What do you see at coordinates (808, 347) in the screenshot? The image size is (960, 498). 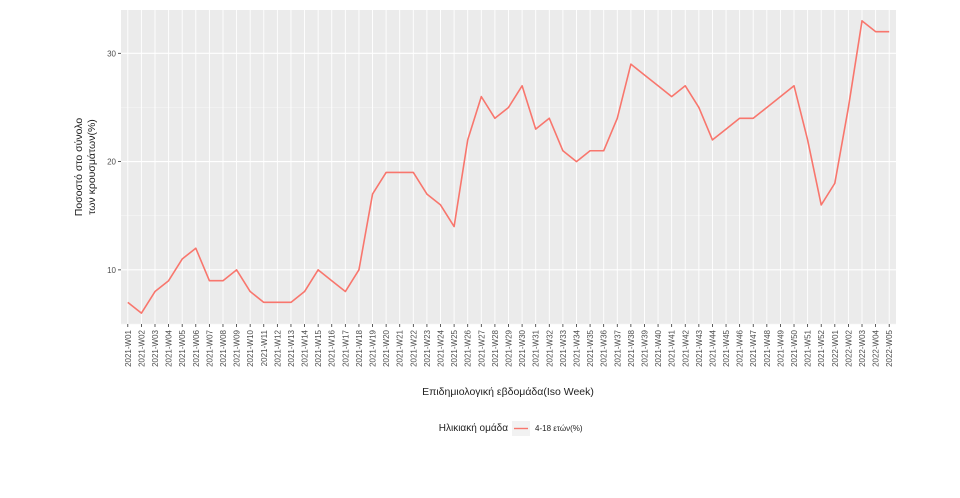 I see `x-tick-label: 2021-W51` at bounding box center [808, 347].